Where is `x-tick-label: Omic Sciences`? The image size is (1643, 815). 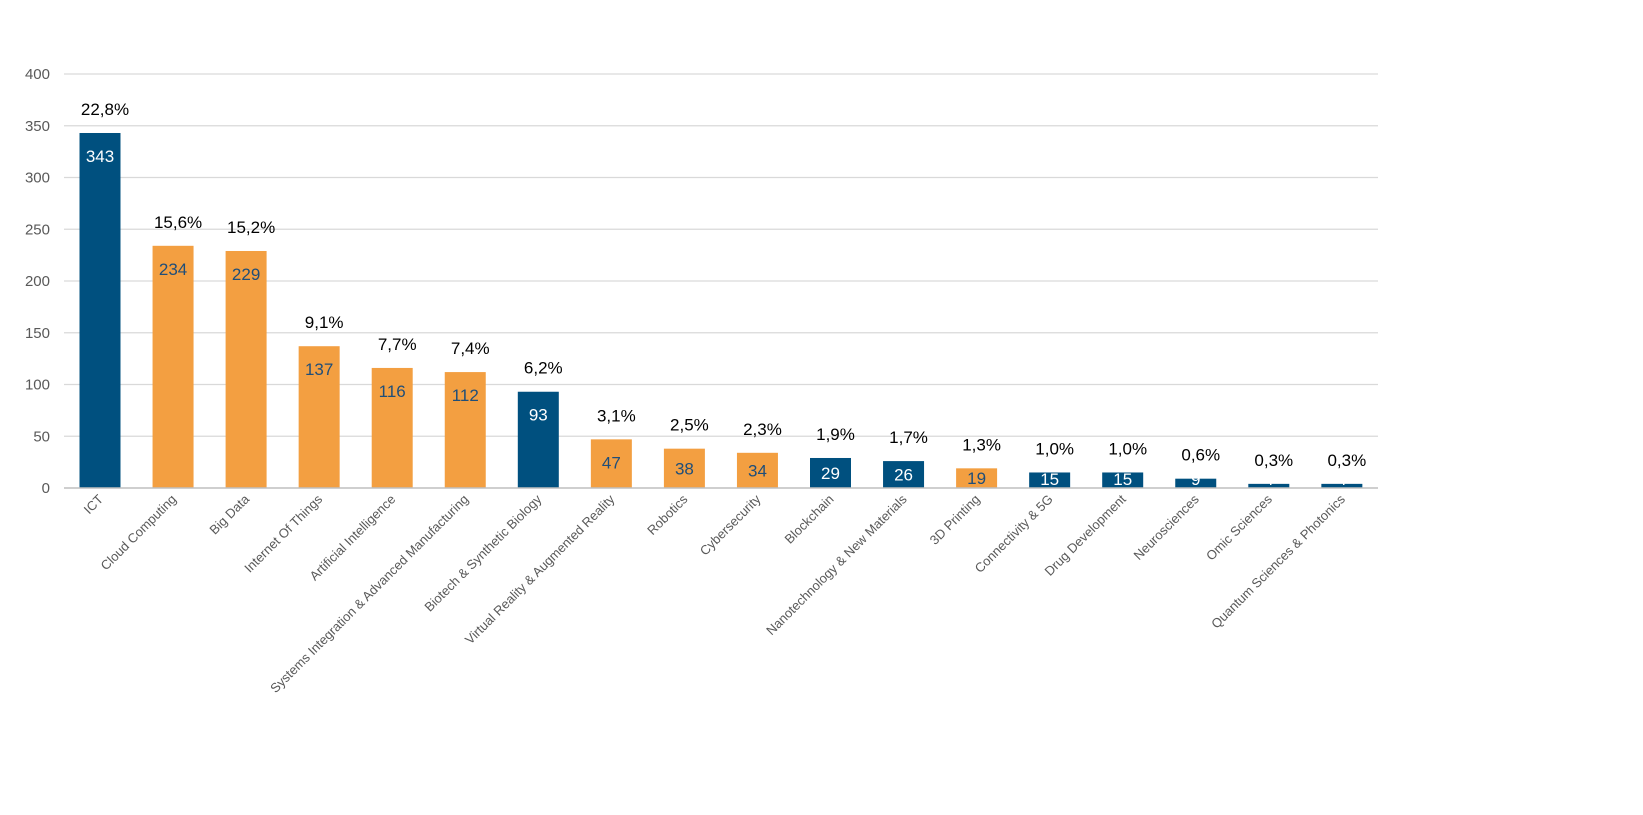 x-tick-label: Omic Sciences is located at coordinates (1239, 527).